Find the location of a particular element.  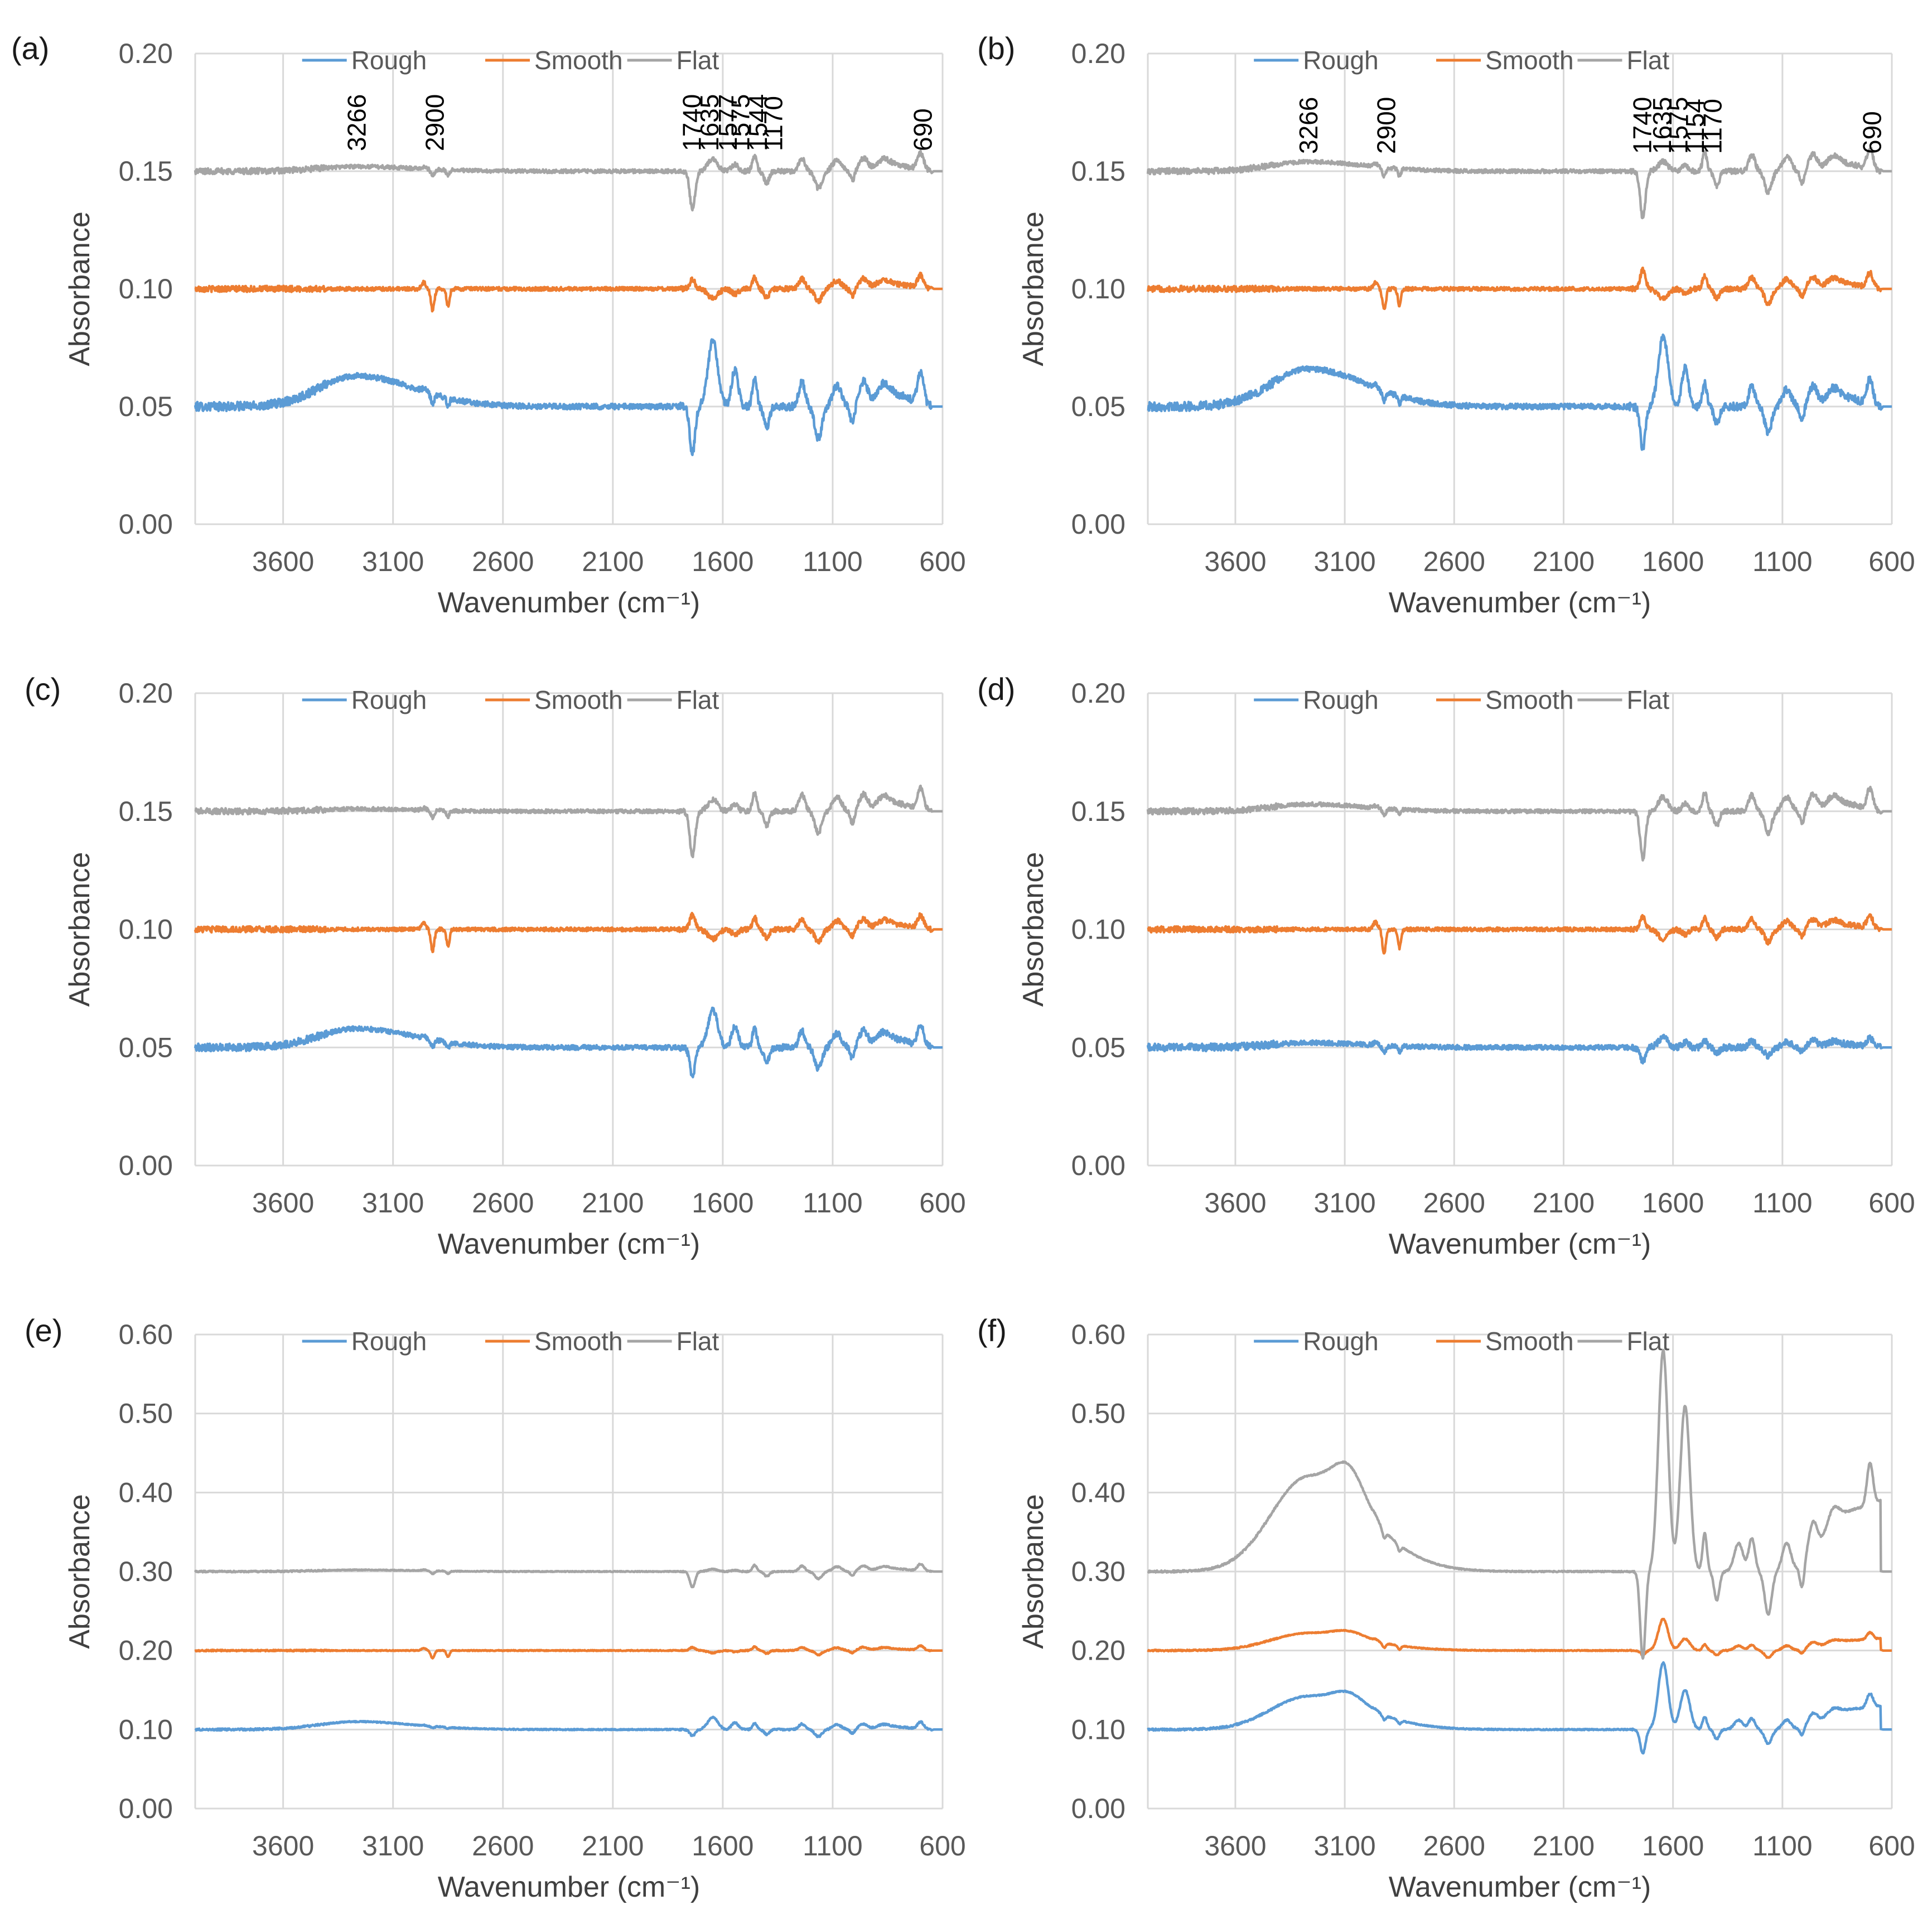

y-tick-label: 0.50 is located at coordinates (146, 1413).